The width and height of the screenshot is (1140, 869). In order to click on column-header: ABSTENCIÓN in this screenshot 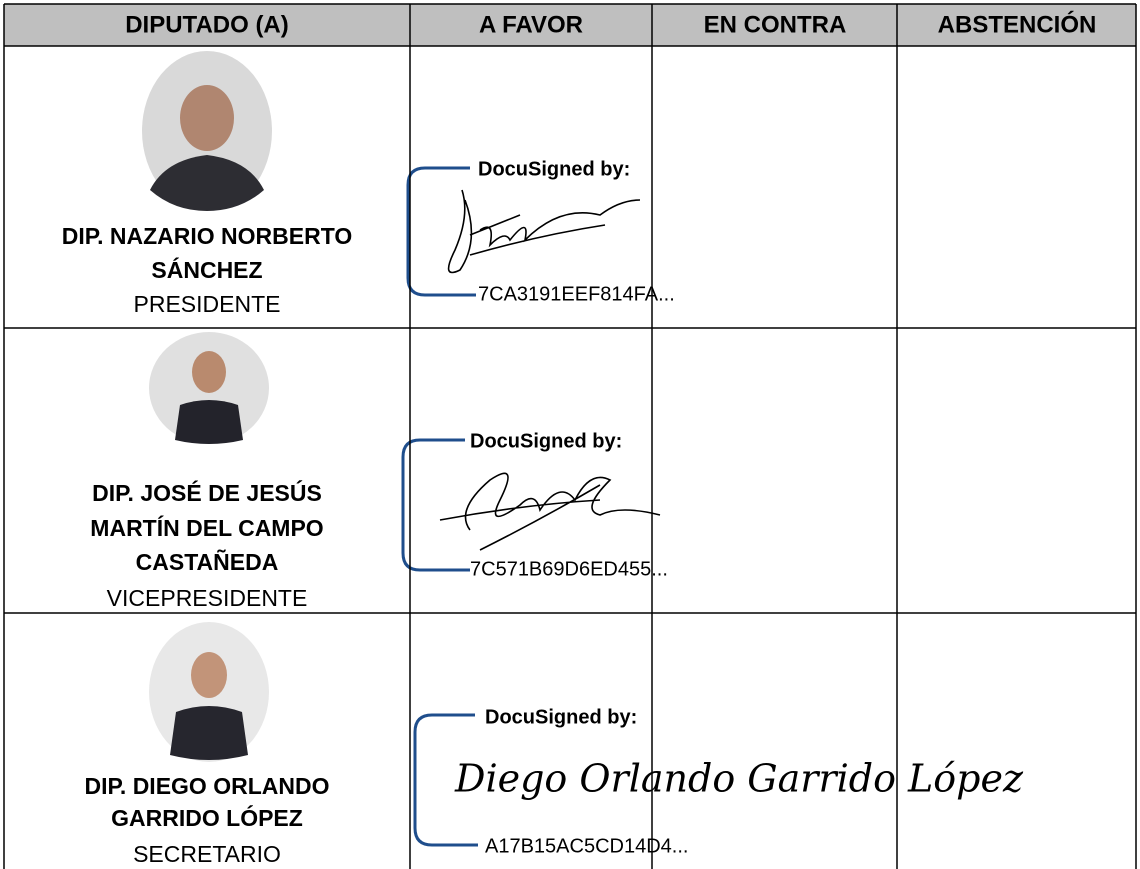, I will do `click(1017, 24)`.